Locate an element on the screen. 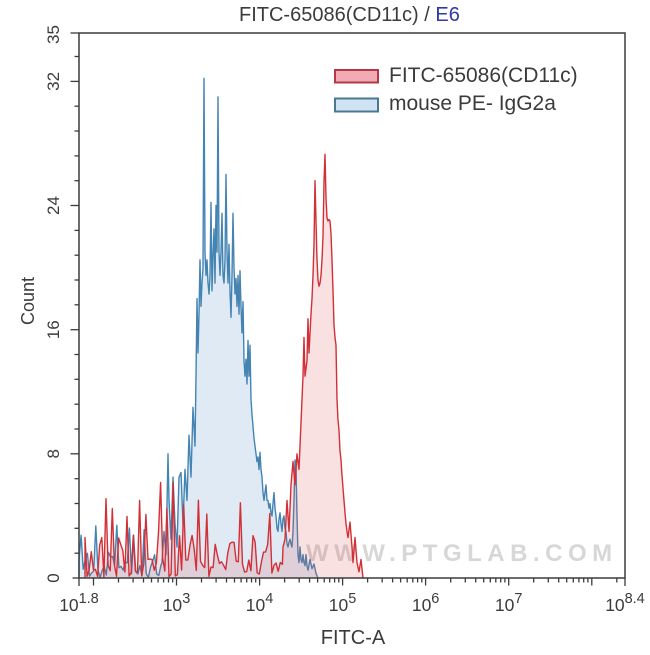  svg-text: Count is located at coordinates (28, 301).